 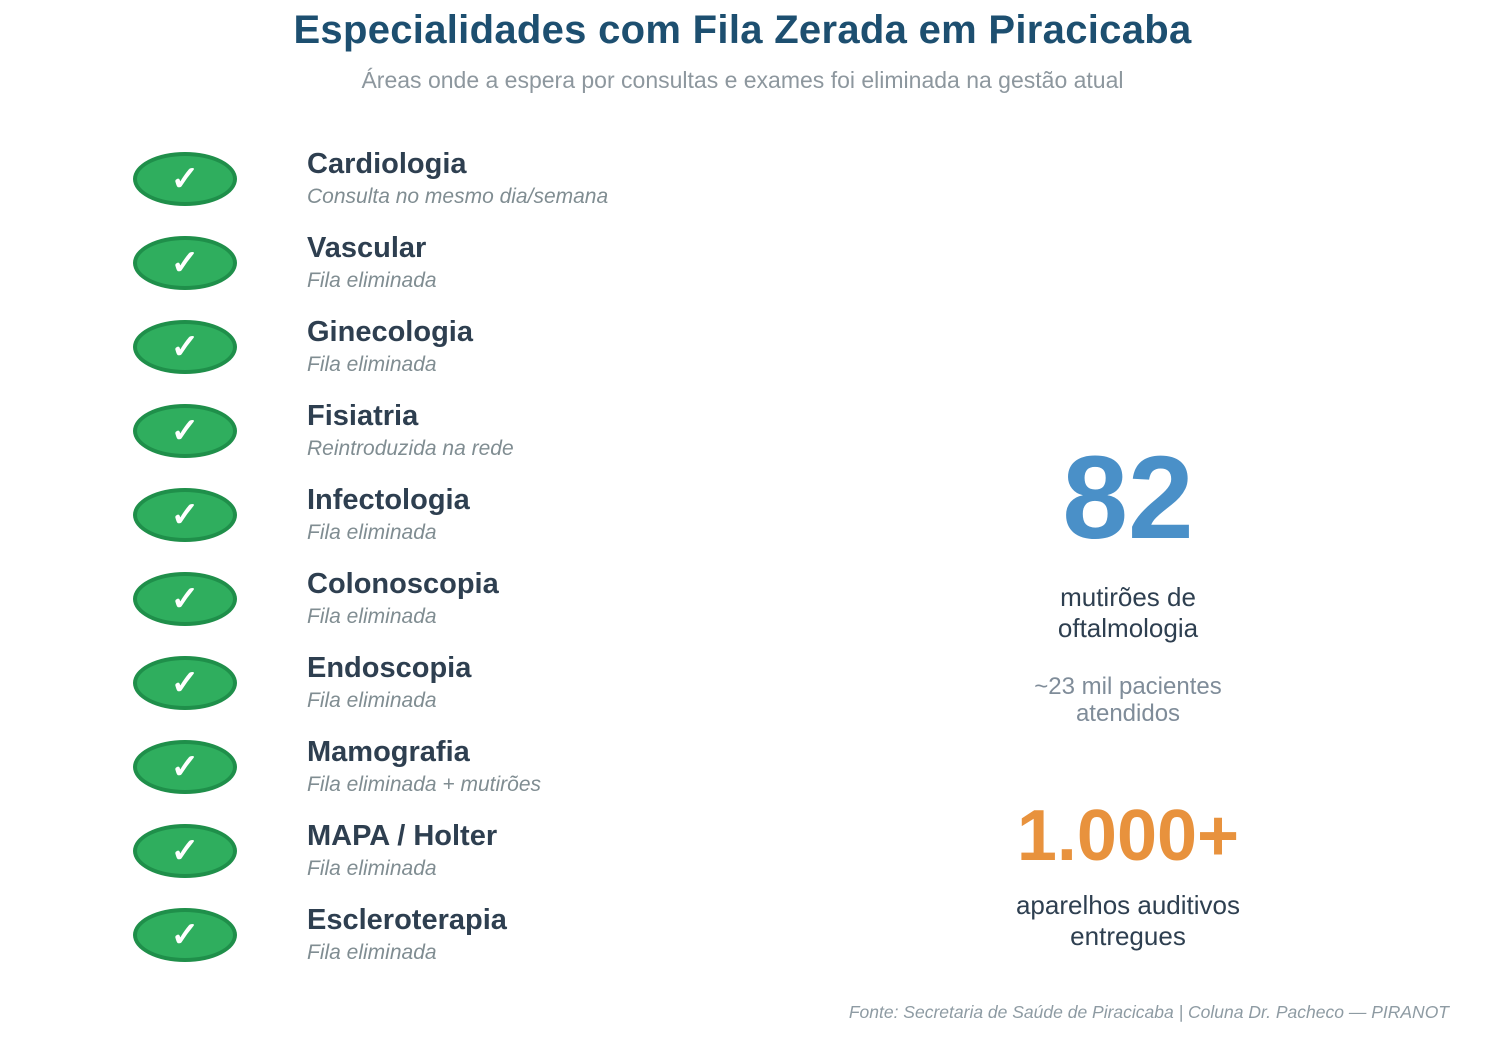 What do you see at coordinates (407, 920) in the screenshot?
I see `specialty-name: Escleroterapia` at bounding box center [407, 920].